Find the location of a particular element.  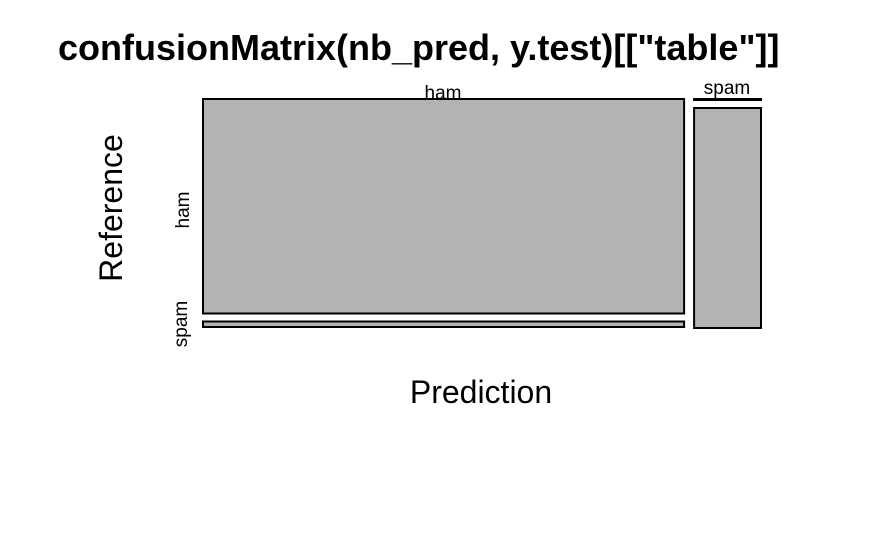

x-tick-label-spam: spam is located at coordinates (727, 88).